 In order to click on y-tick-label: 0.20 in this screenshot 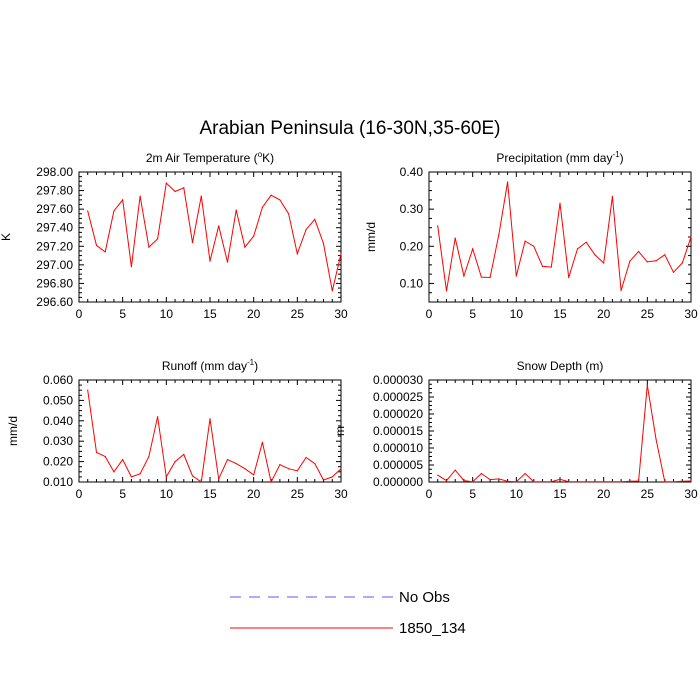, I will do `click(412, 246)`.